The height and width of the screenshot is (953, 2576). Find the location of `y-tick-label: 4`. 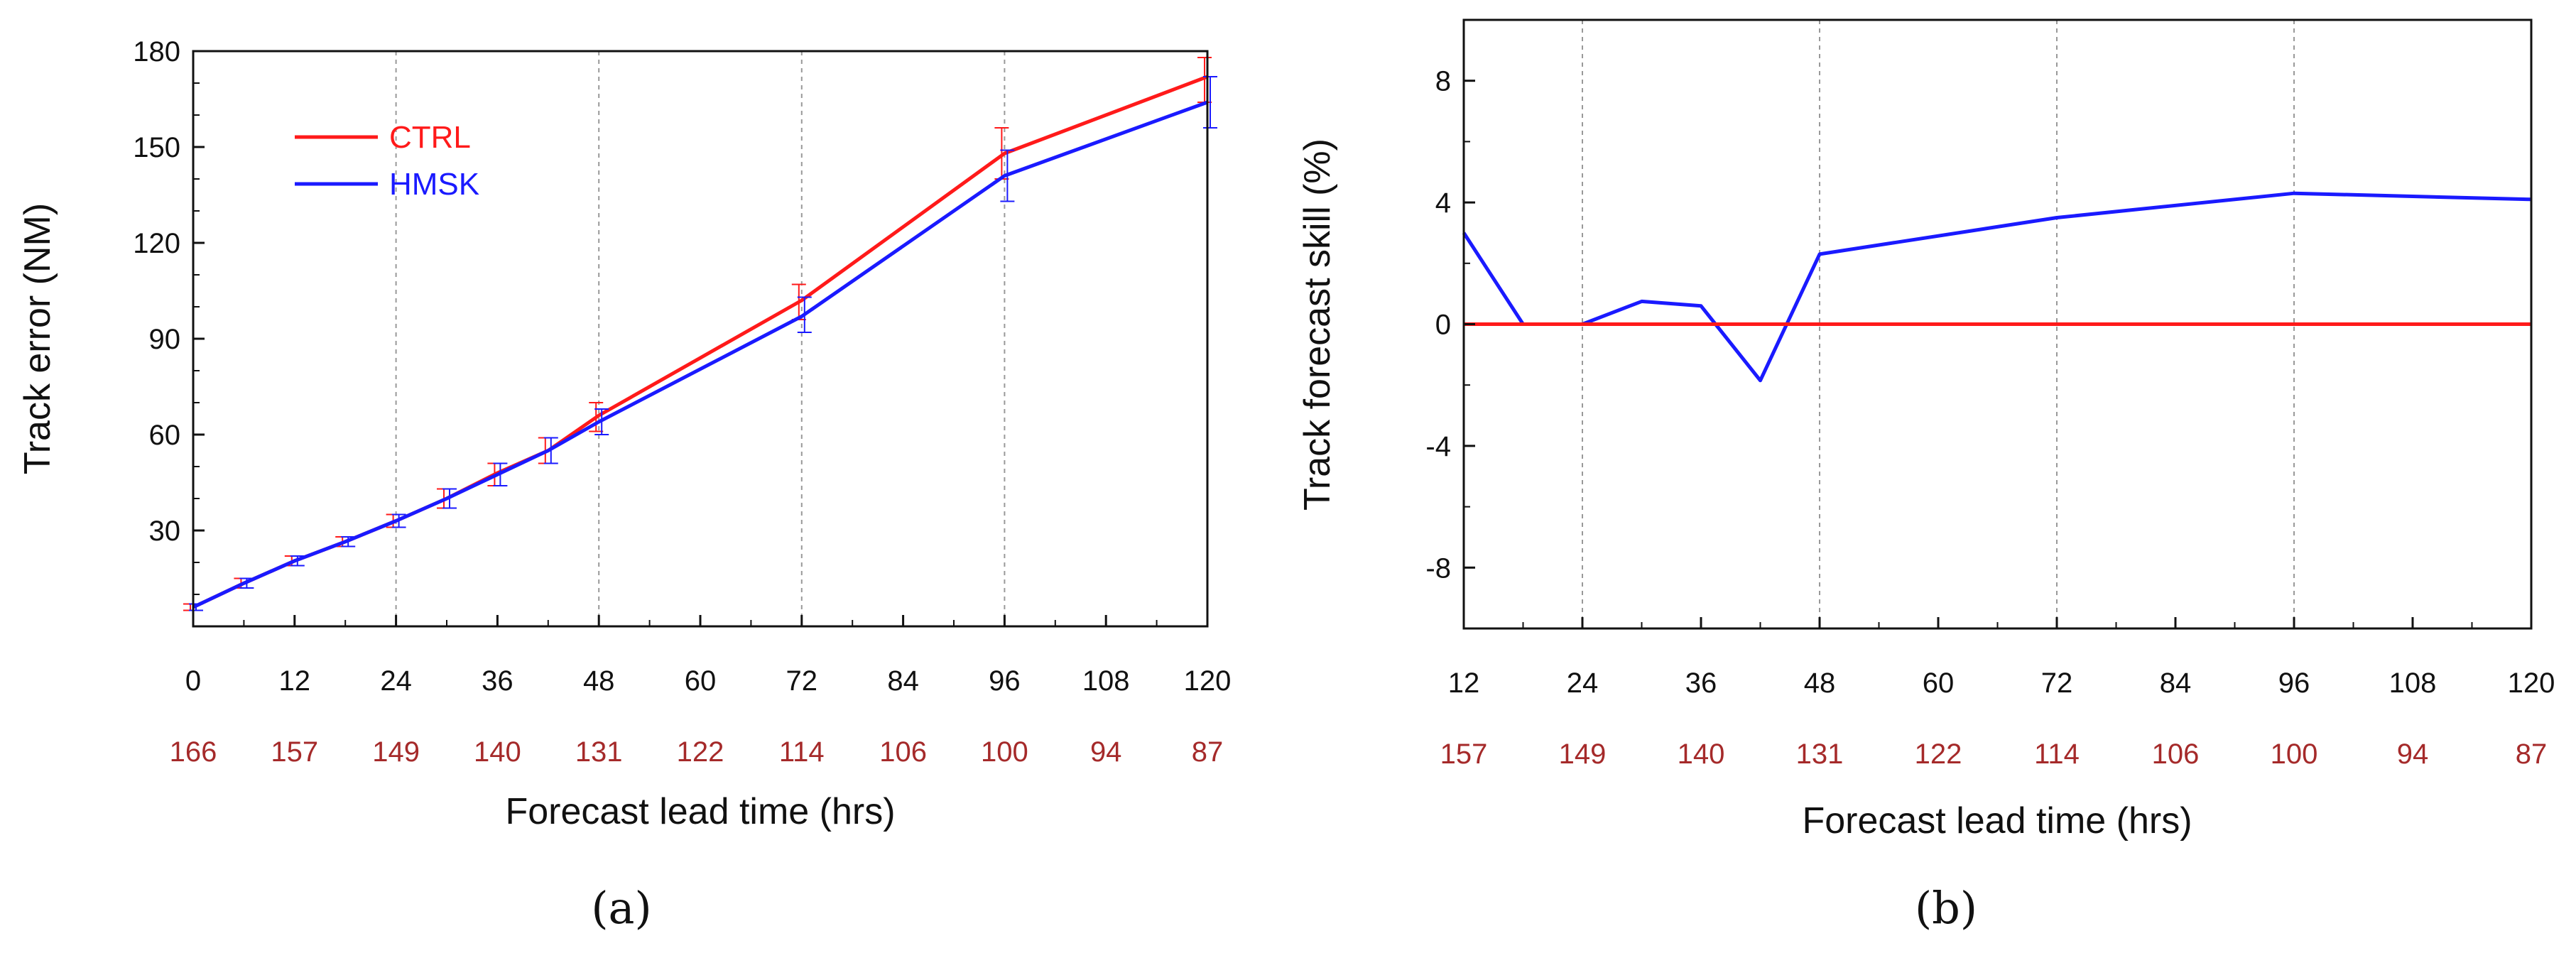

y-tick-label: 4 is located at coordinates (1443, 203).